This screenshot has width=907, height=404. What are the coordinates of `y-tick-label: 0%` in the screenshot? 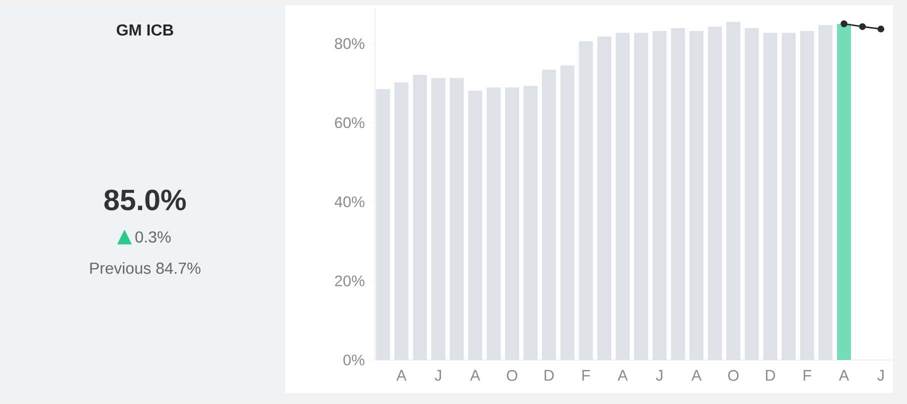 It's located at (353, 360).